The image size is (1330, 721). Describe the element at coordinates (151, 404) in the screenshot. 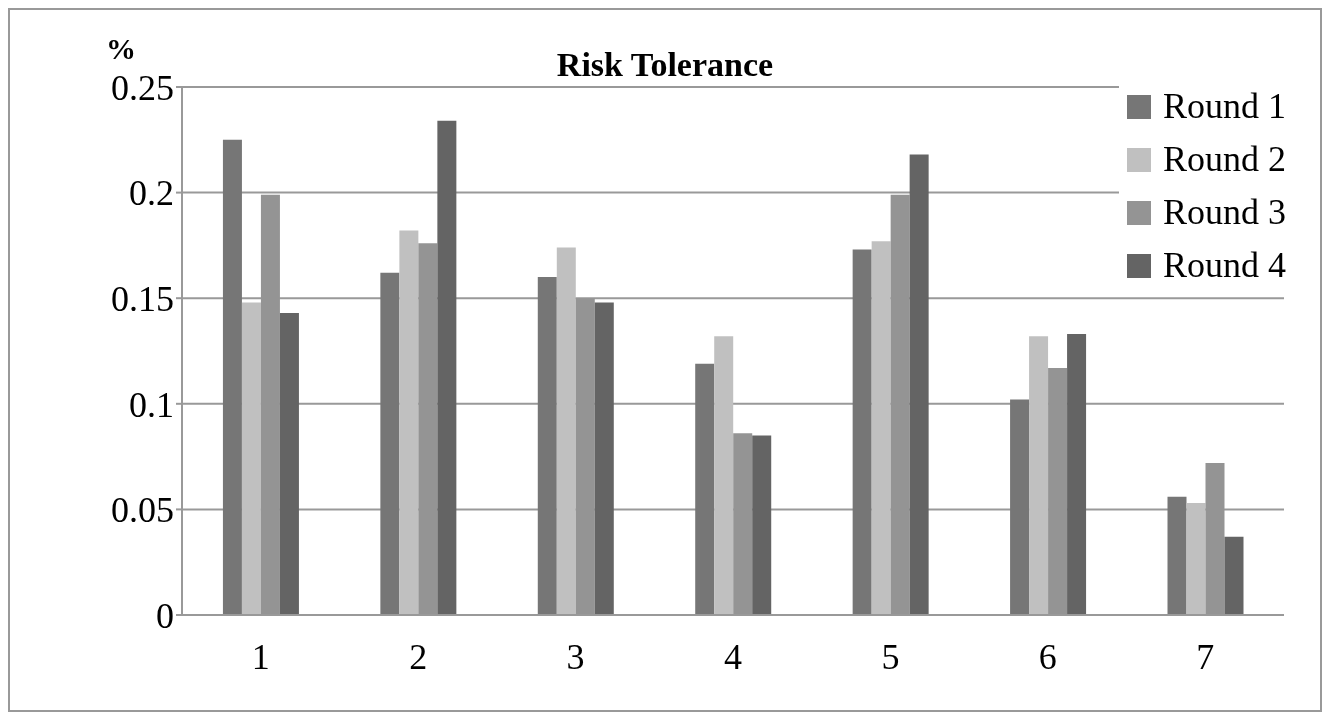

I see `y-tick-label: 0.1` at that location.